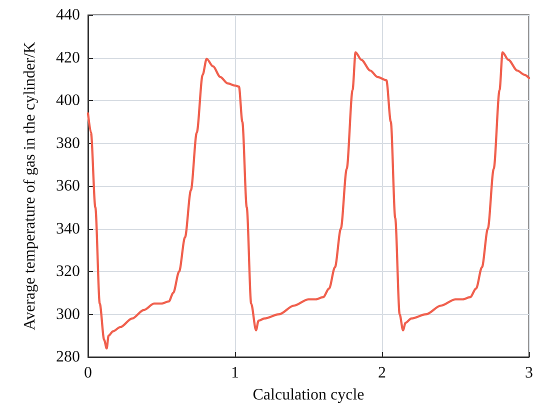  I want to click on y-axis-title: Average temperature of gas in the cylinder/K, so click(30, 185).